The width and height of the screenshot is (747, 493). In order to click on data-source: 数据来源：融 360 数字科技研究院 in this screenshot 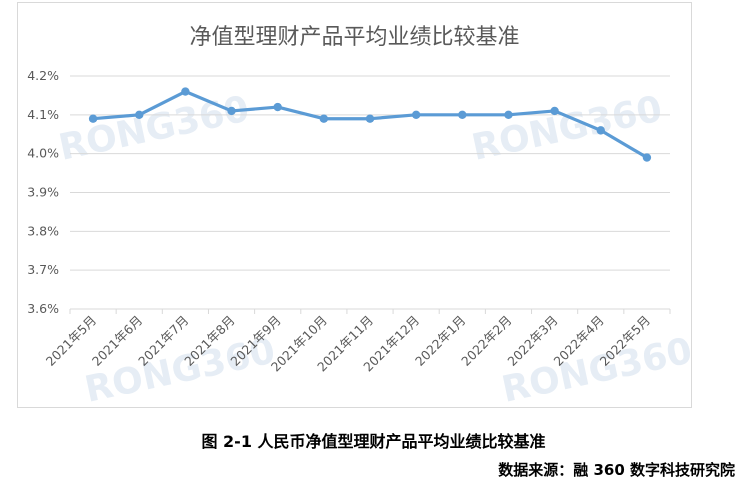, I will do `click(616, 470)`.